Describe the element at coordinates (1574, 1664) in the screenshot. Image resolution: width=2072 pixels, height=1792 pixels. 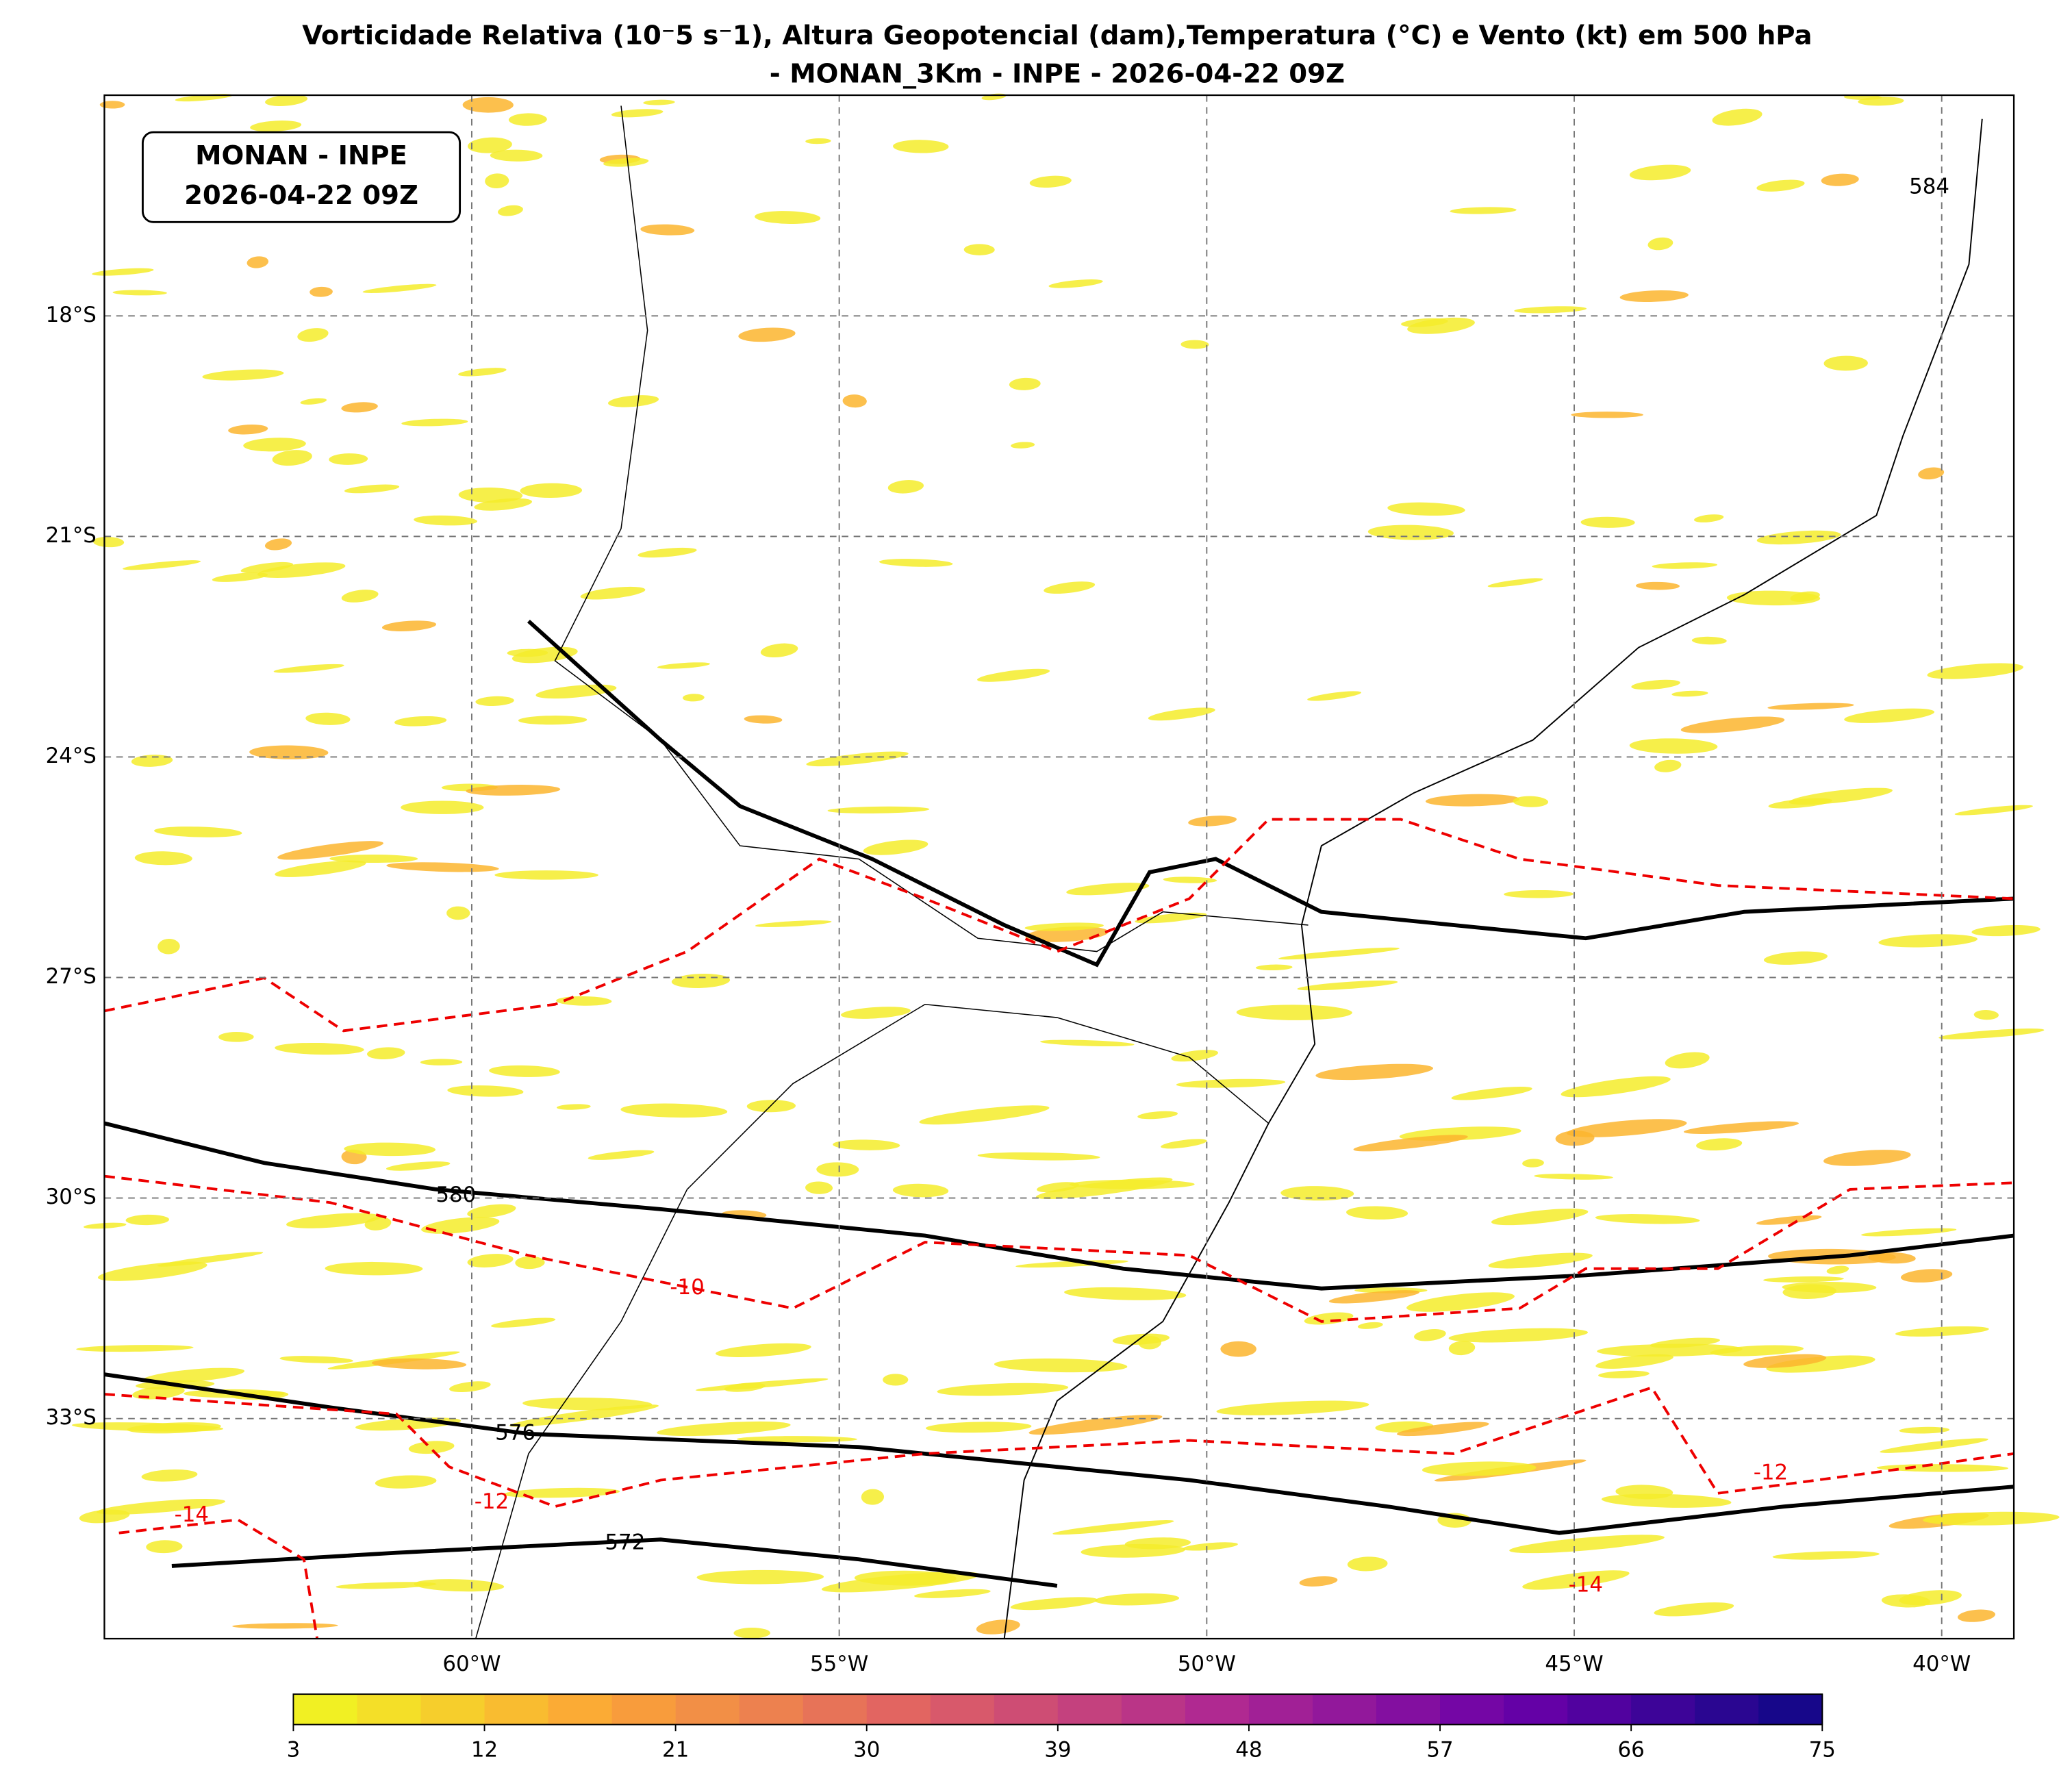
I see `lon-label: 45°W` at that location.